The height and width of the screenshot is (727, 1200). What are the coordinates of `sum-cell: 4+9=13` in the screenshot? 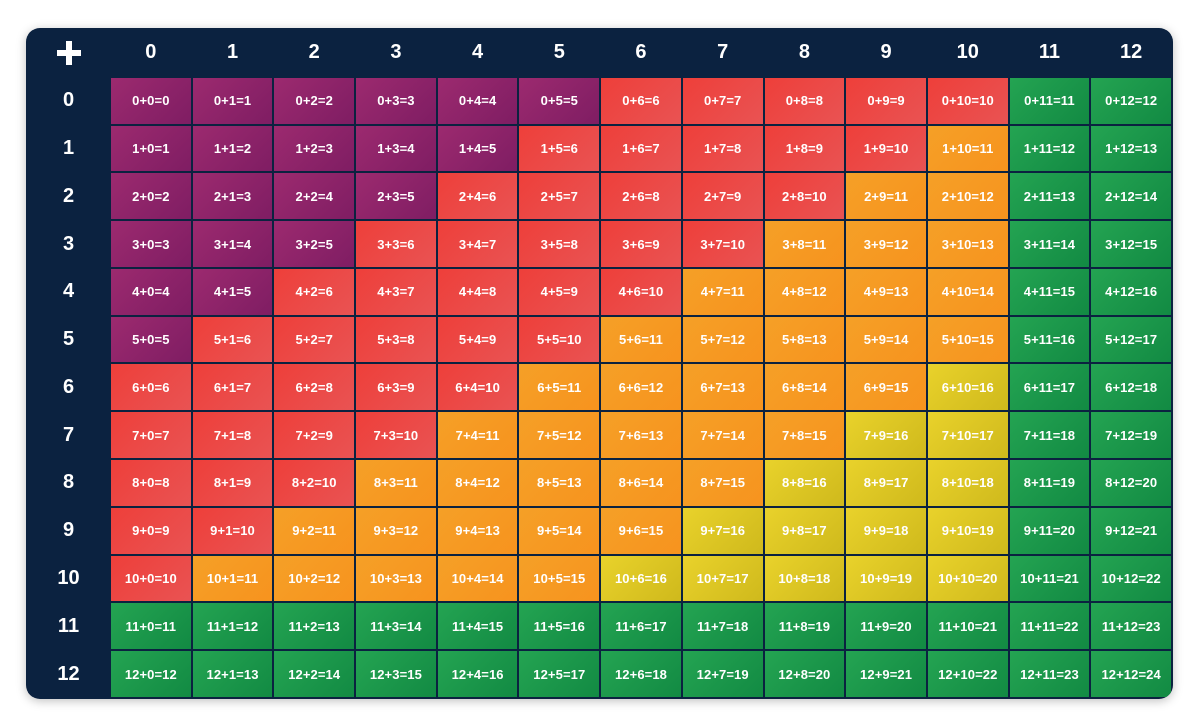 It's located at (886, 291).